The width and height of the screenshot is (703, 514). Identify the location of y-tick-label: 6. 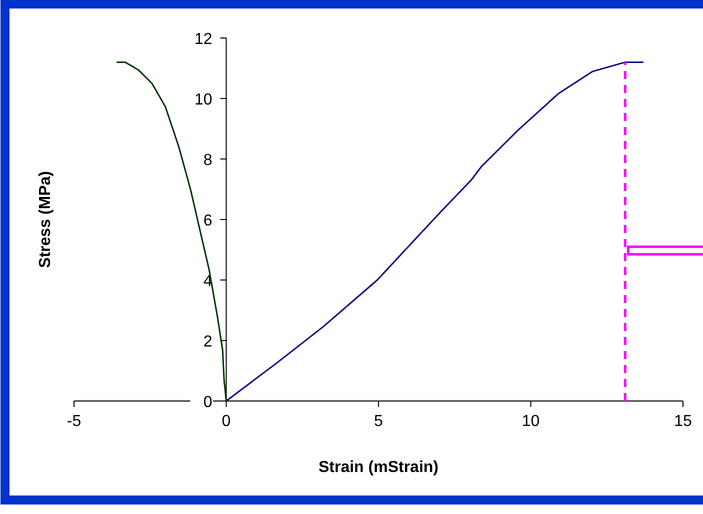
(207, 221).